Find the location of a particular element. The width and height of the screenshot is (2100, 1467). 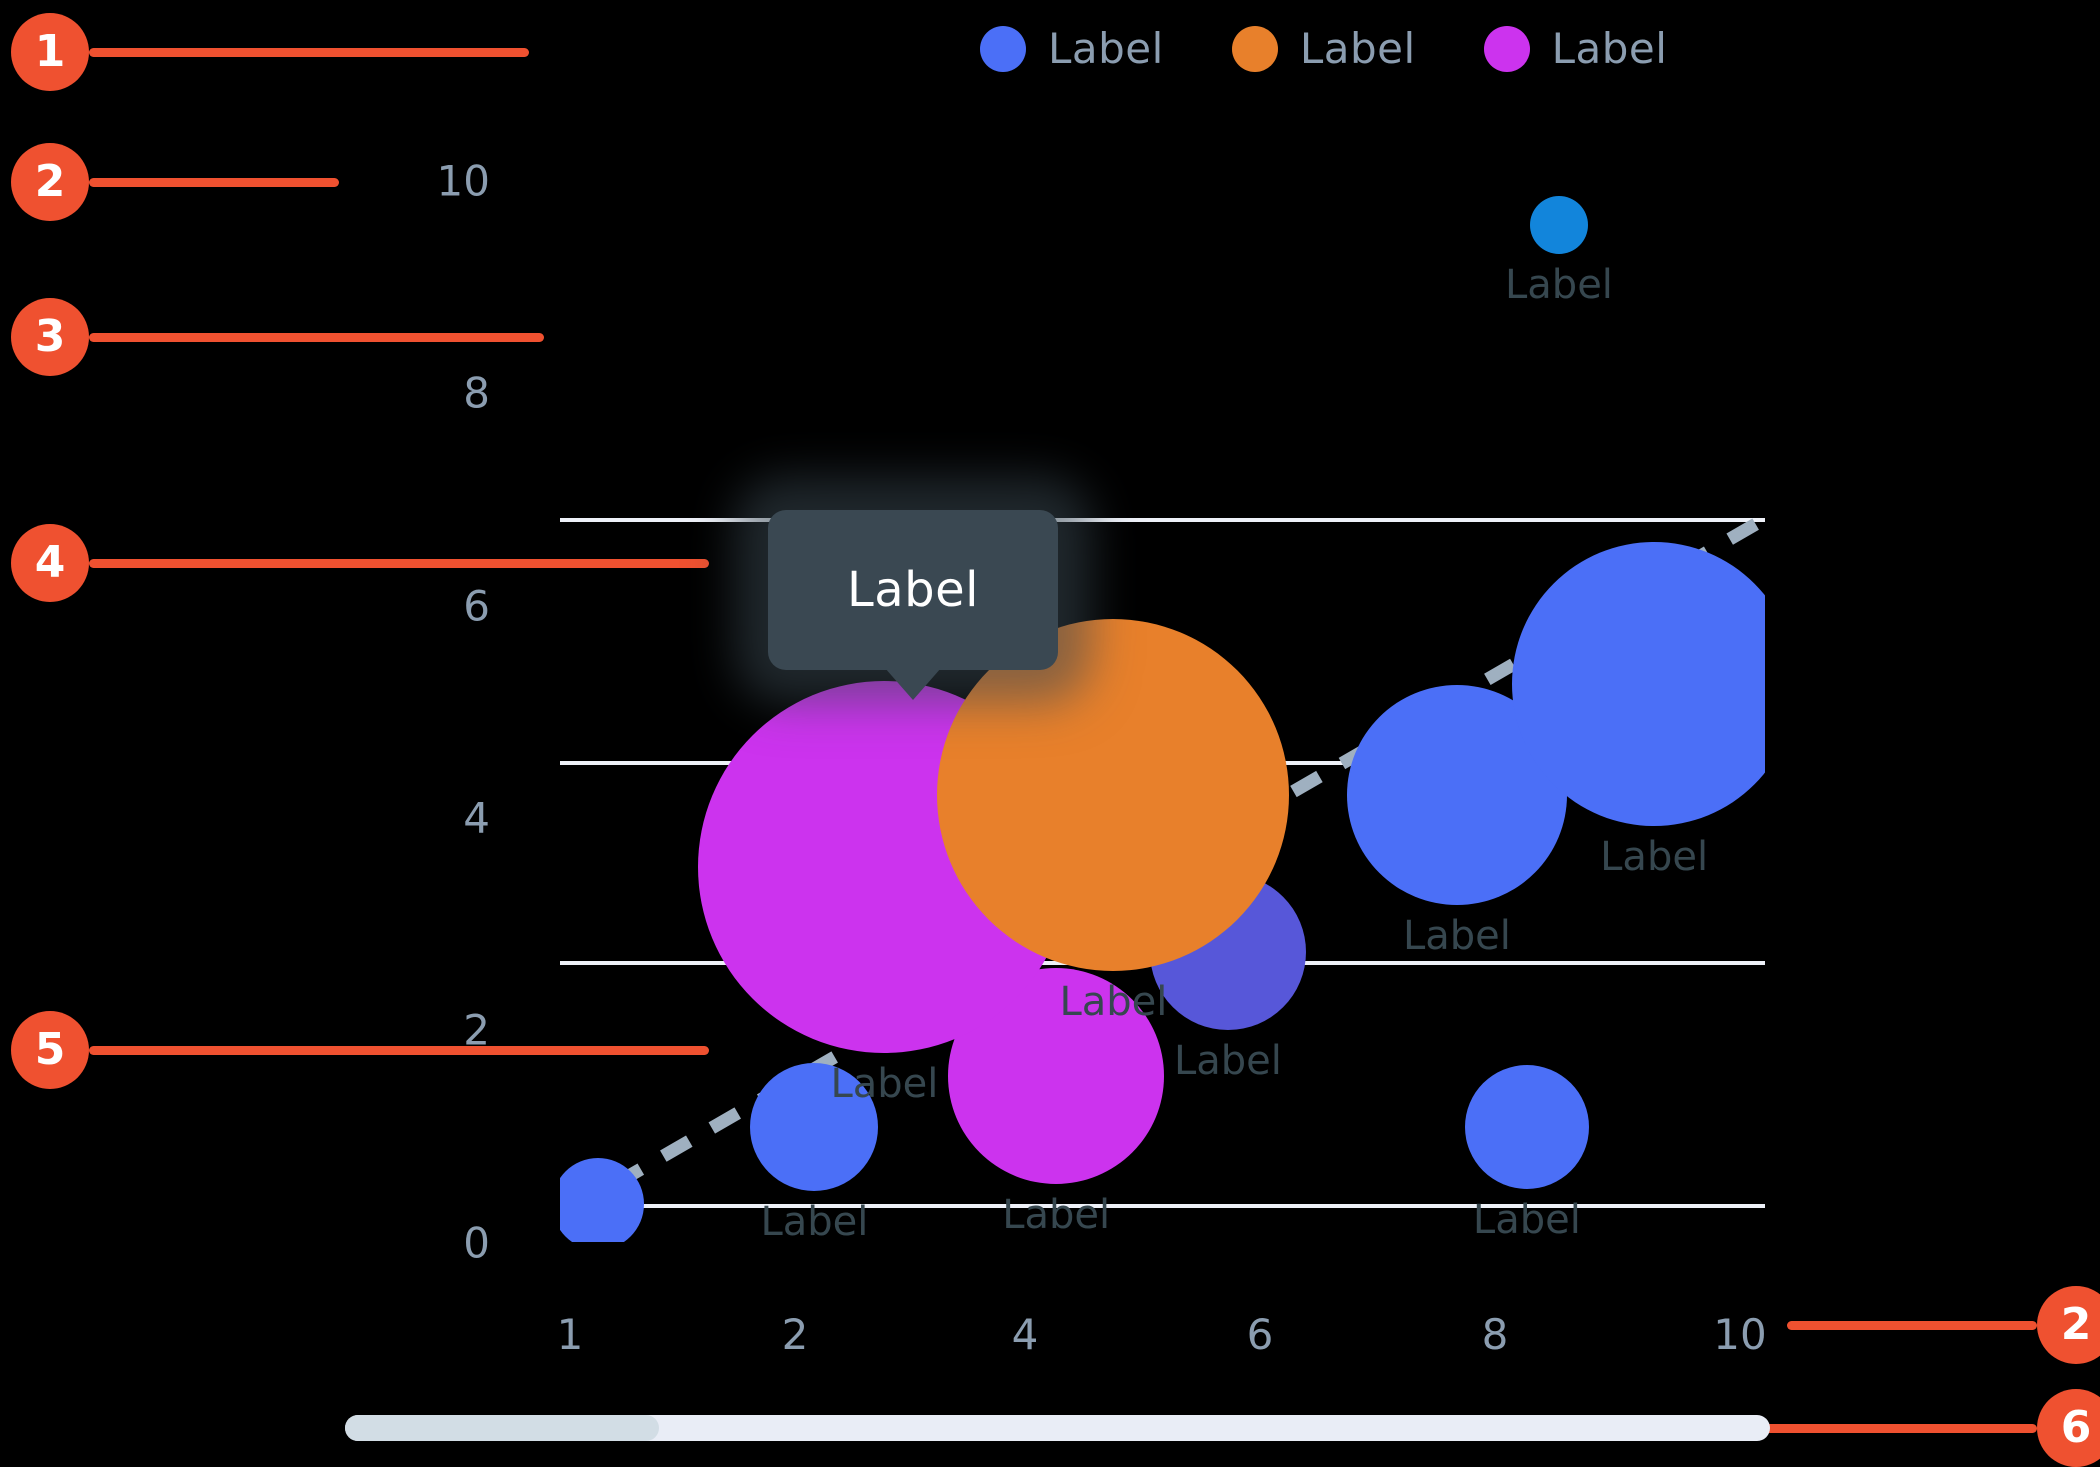

callout-marker-5: 5 is located at coordinates (360, 1050).